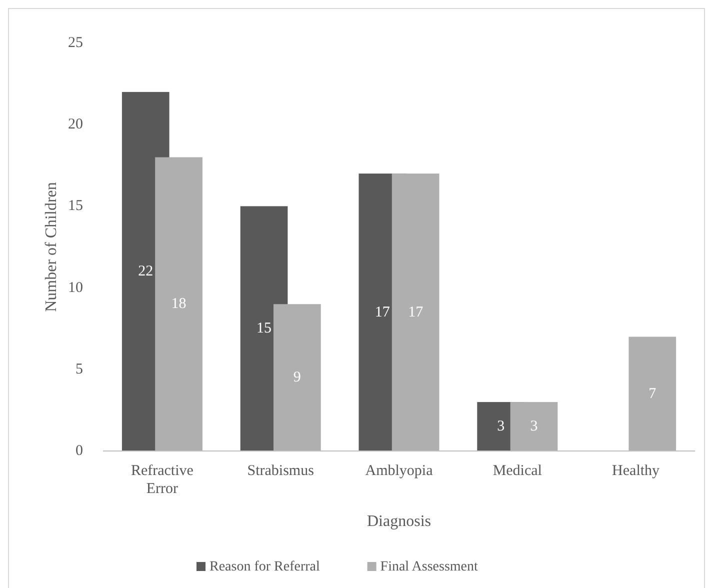  I want to click on x-tick-label: Medical, so click(517, 471).